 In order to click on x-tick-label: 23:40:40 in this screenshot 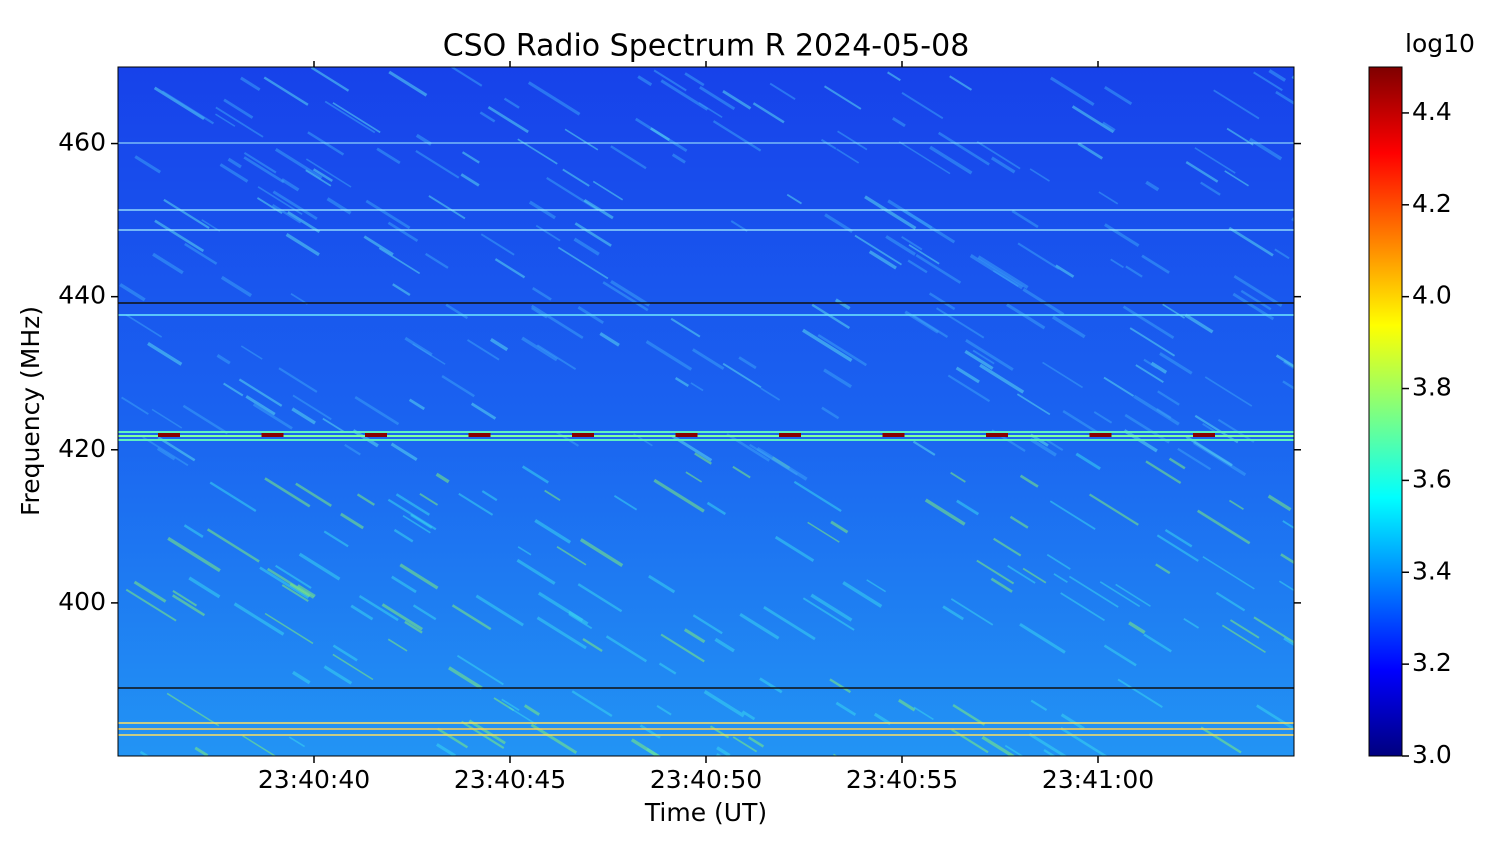, I will do `click(314, 779)`.